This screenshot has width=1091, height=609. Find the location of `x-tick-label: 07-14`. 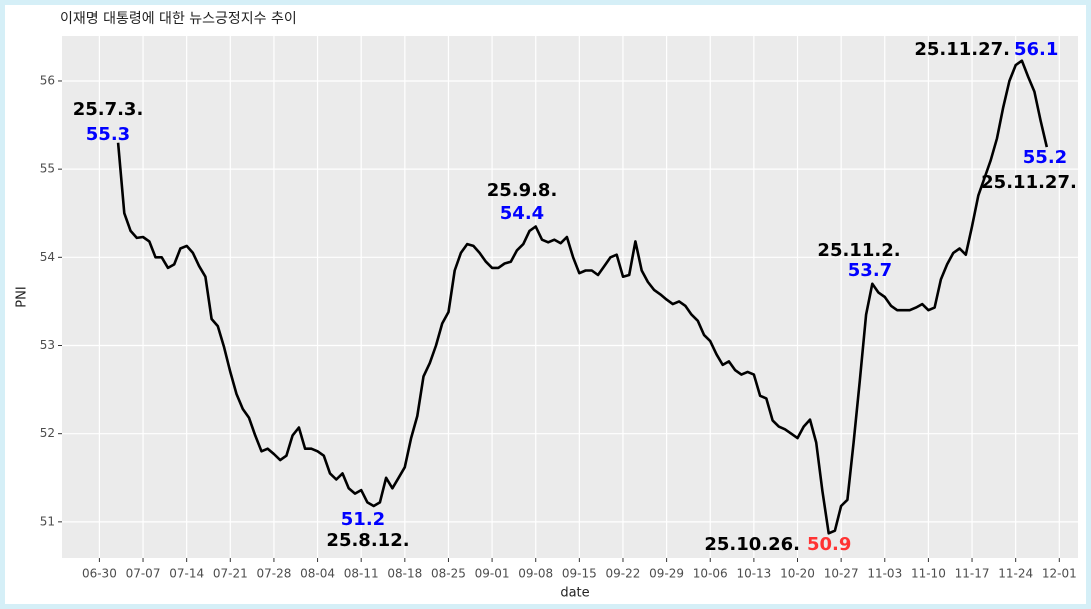

x-tick-label: 07-14 is located at coordinates (186, 574).